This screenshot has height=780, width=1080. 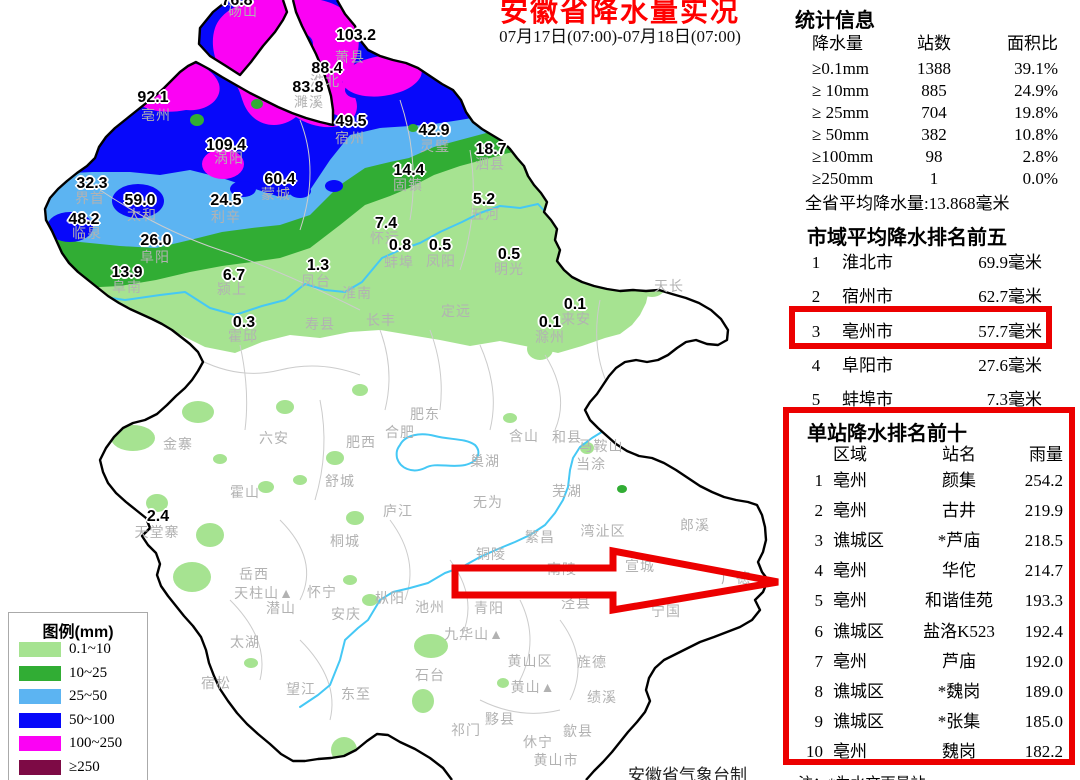 I want to click on legend-label: ≥250, so click(x=84, y=767).